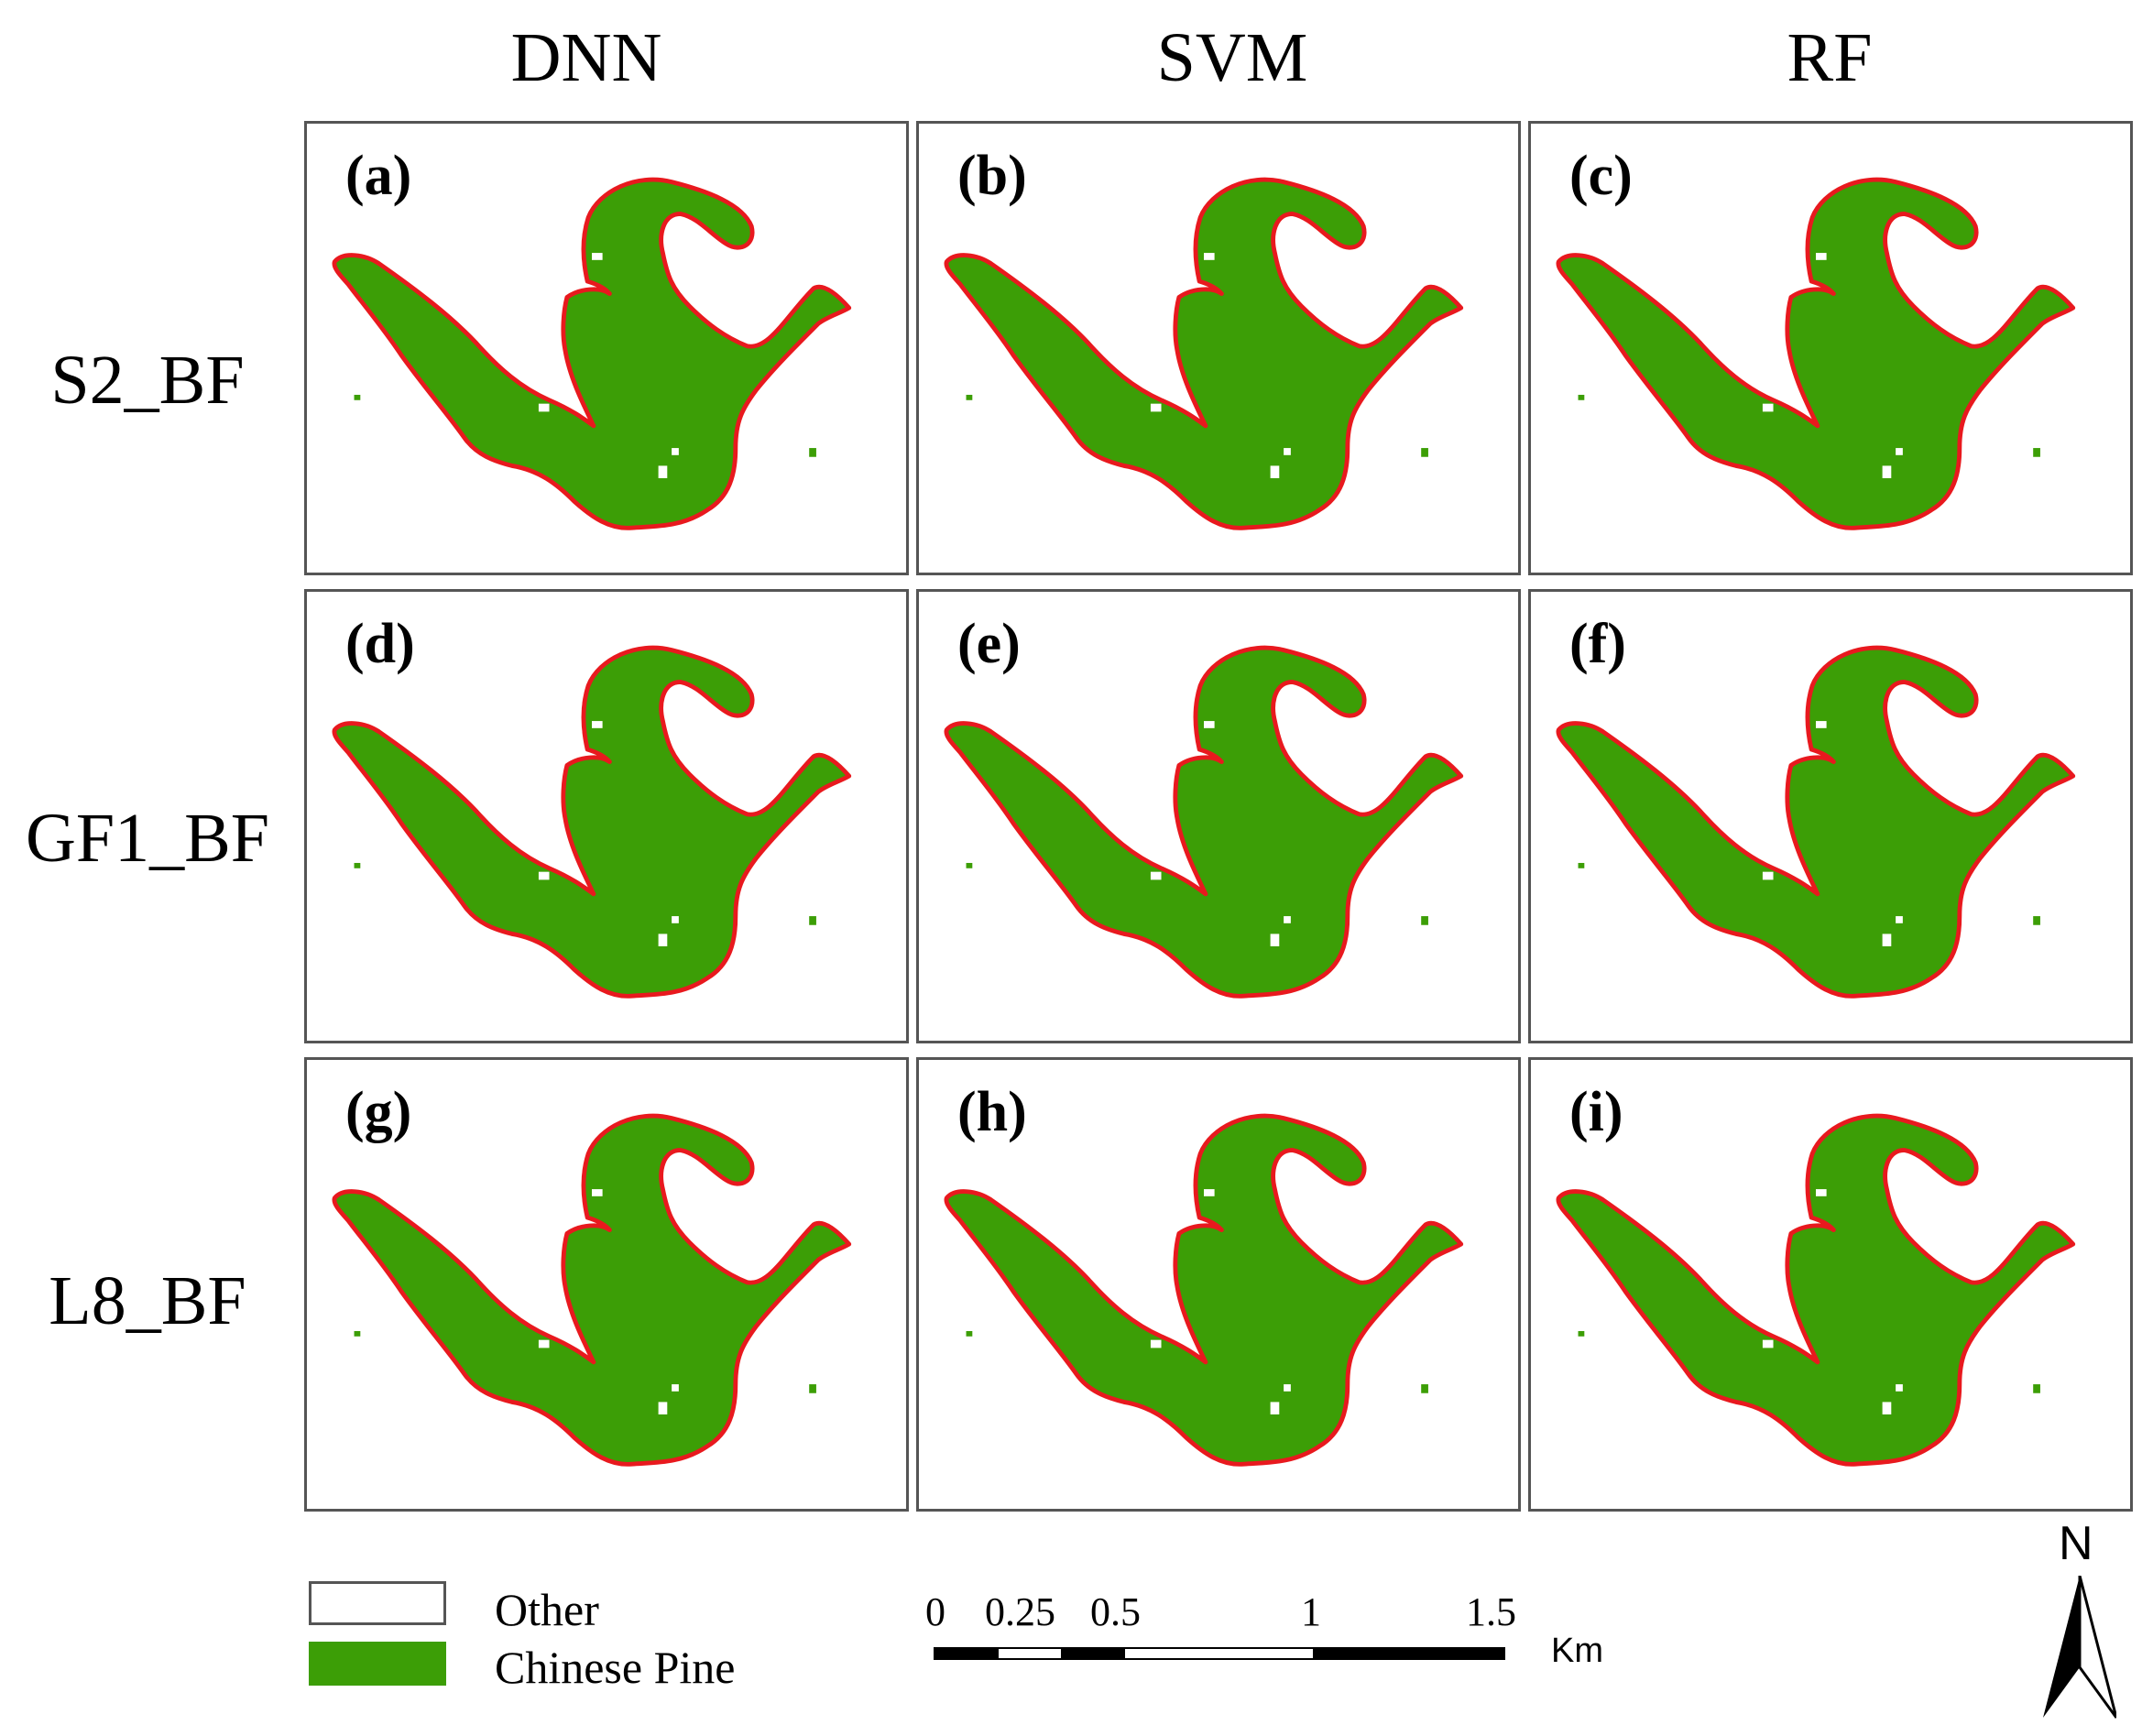 Image resolution: width=2153 pixels, height=1736 pixels. What do you see at coordinates (1219, 1653) in the screenshot?
I see `scale-bar` at bounding box center [1219, 1653].